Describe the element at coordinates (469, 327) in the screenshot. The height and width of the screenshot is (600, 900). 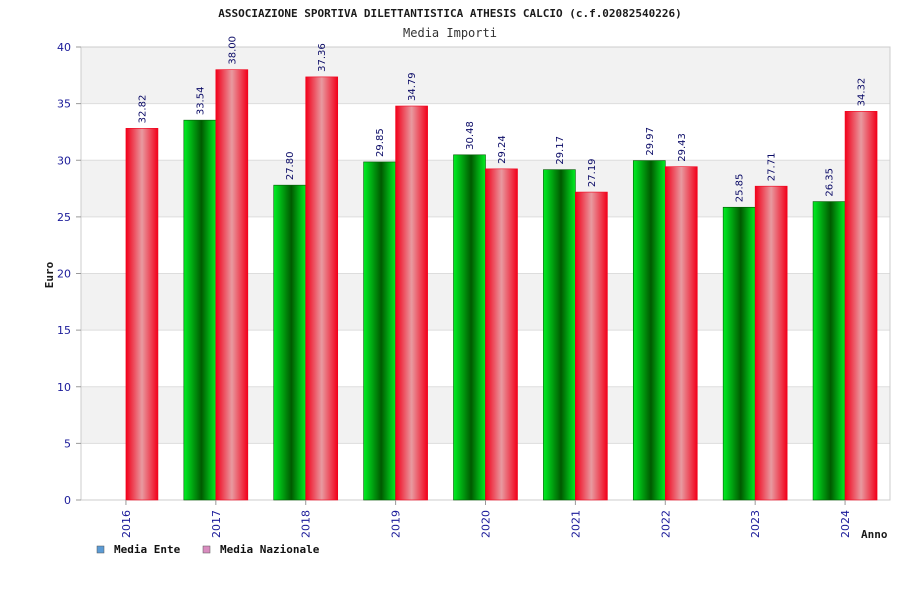
I see `bar-media-ente-2020` at that location.